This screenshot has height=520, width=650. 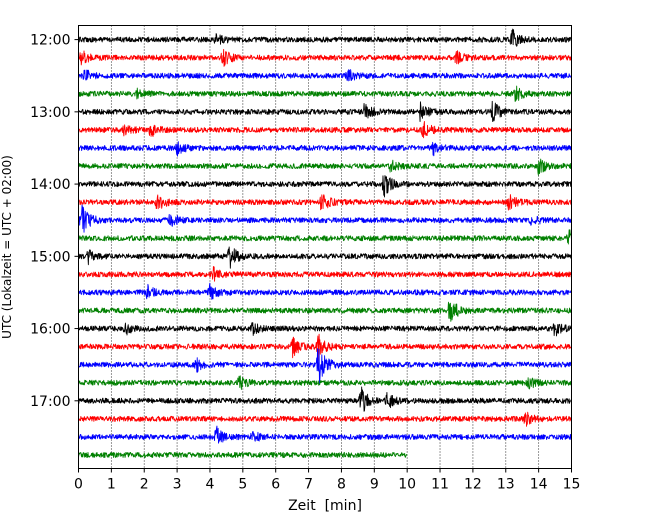 What do you see at coordinates (473, 485) in the screenshot?
I see `x-tick-label: 12` at bounding box center [473, 485].